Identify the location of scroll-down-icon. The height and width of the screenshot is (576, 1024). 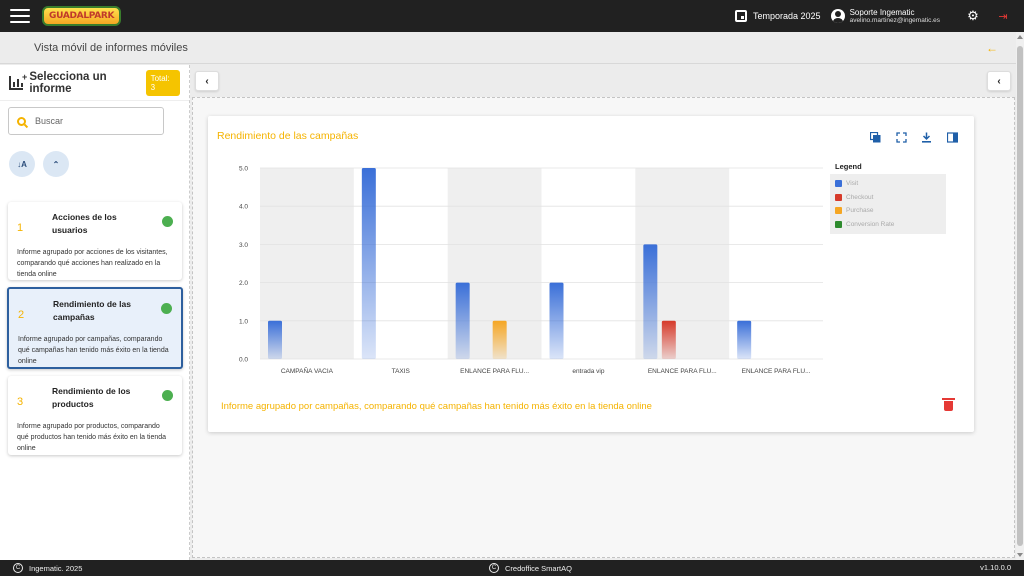
(1020, 555).